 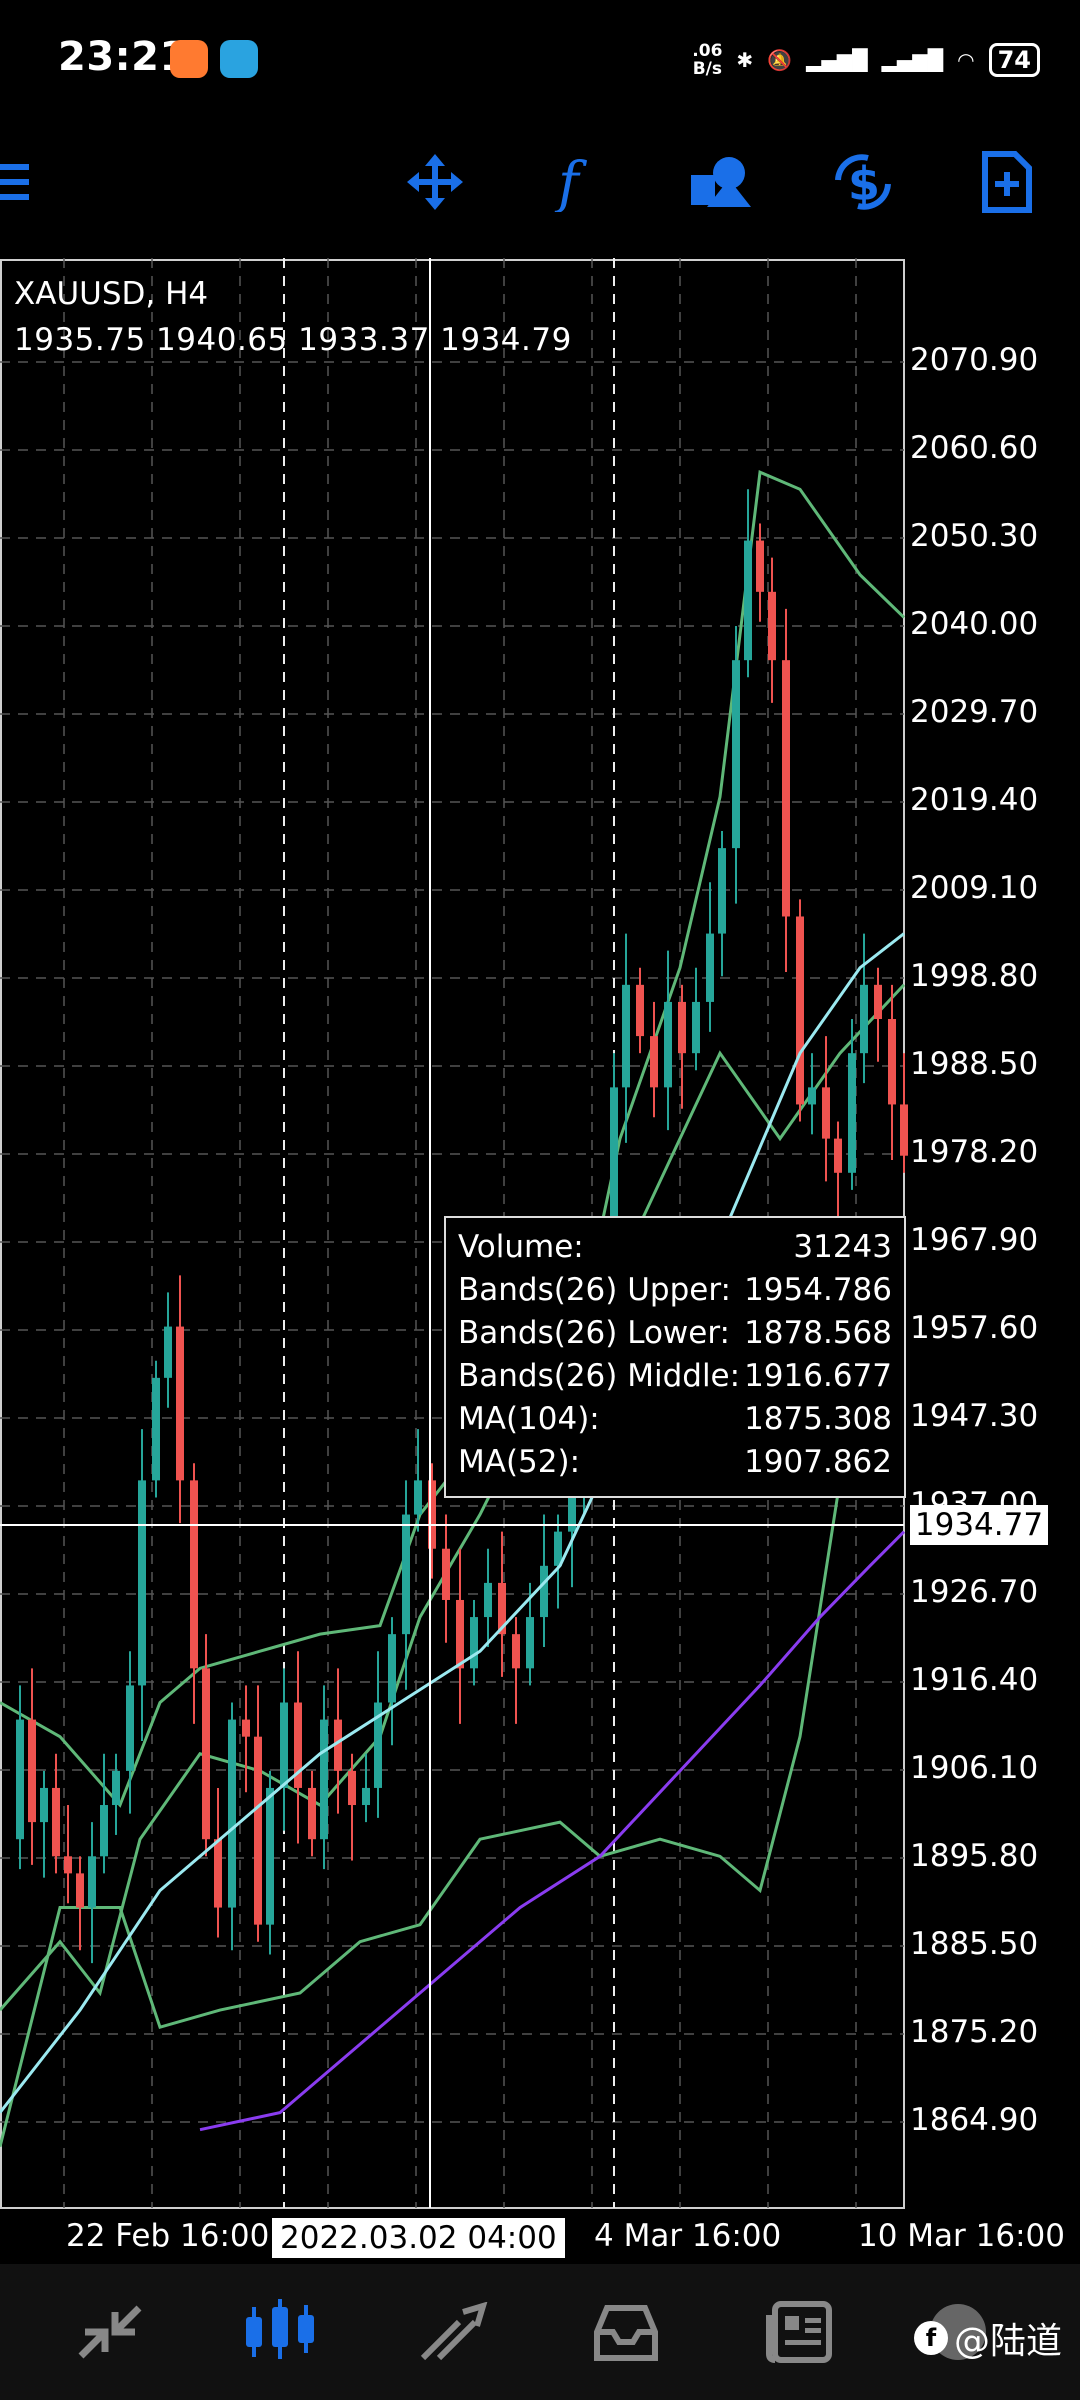 I want to click on price-axis-label: 2070.90, so click(x=974, y=360).